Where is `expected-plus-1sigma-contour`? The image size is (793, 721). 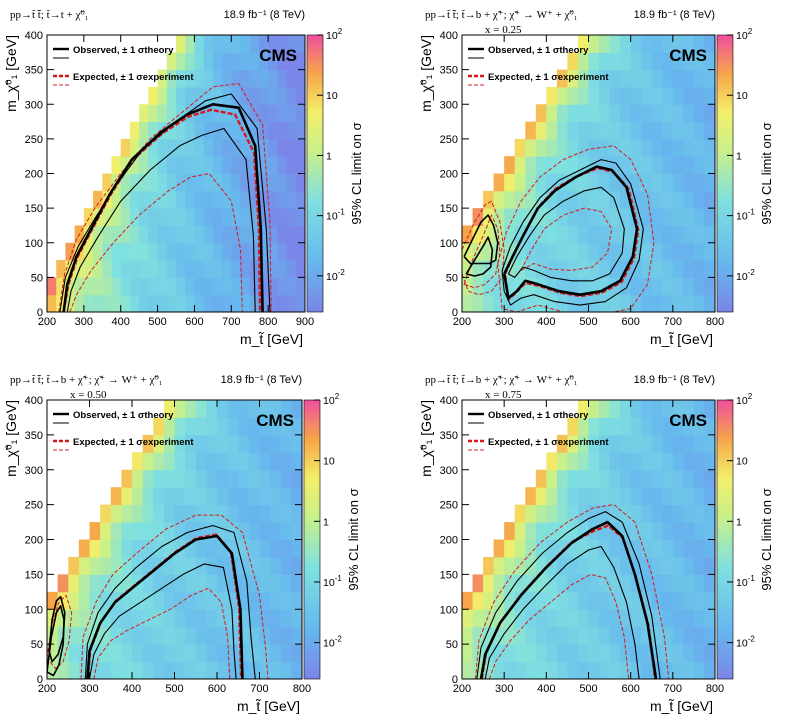 expected-plus-1sigma-contour is located at coordinates (156, 242).